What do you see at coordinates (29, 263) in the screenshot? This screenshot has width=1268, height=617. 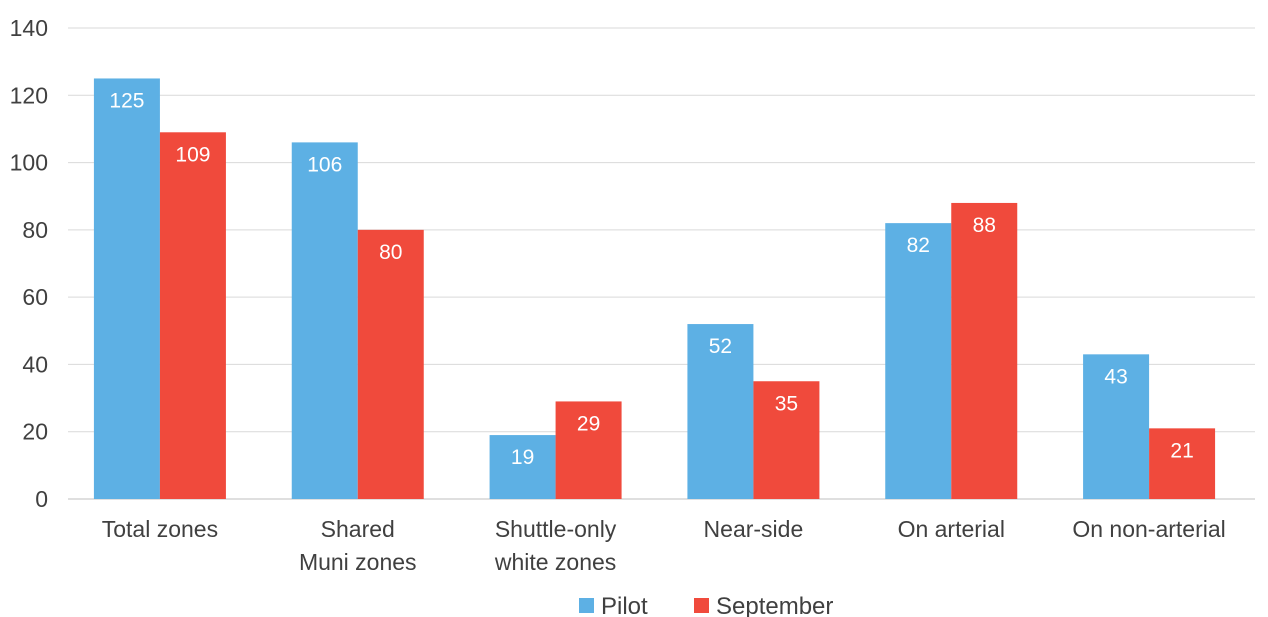 I see `y-axis: 0 20 40 60 80 100 120 140` at bounding box center [29, 263].